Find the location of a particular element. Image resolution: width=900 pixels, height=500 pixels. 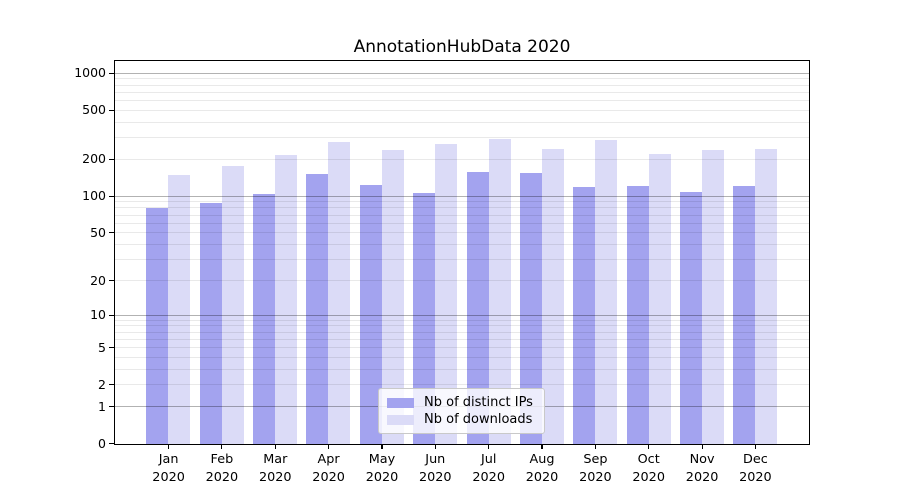

bar-downloads-dec is located at coordinates (766, 296).